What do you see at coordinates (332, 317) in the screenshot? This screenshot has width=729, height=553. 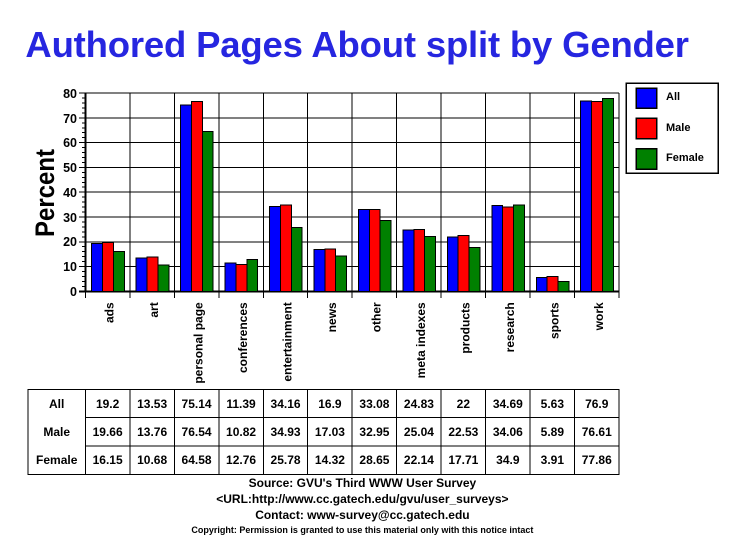 I see `svg-text: news` at bounding box center [332, 317].